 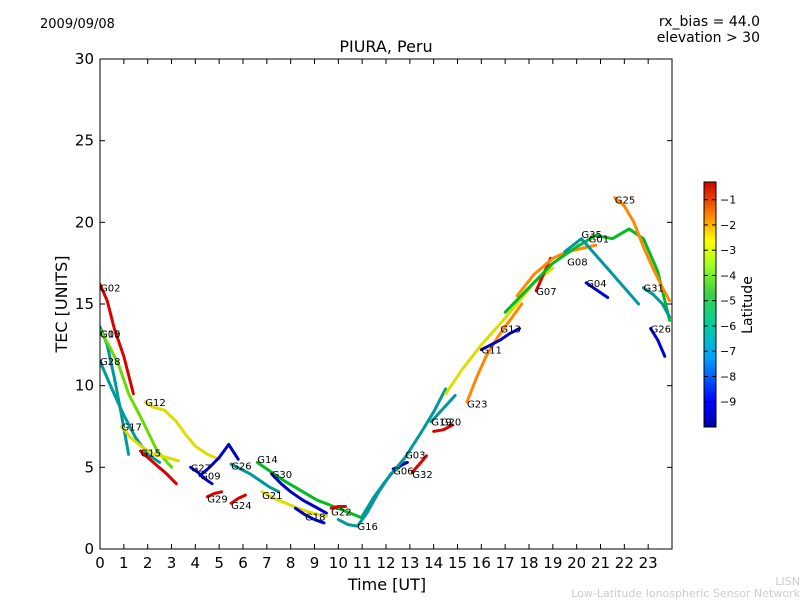 I want to click on watermark-title: LISN, so click(x=787, y=581).